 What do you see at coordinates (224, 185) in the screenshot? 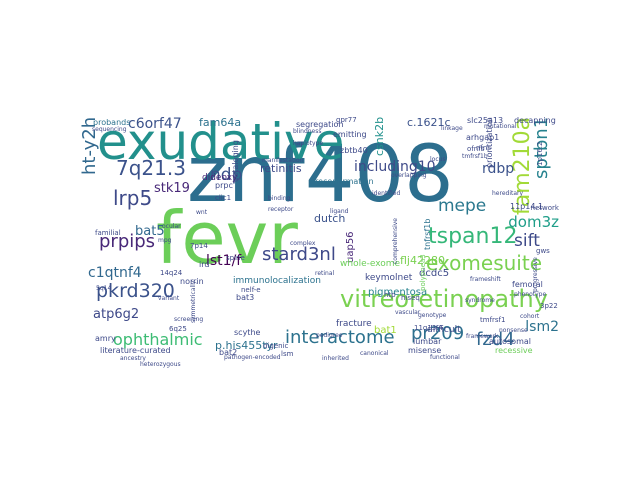
I see `word-prpc: prpc` at bounding box center [224, 185].